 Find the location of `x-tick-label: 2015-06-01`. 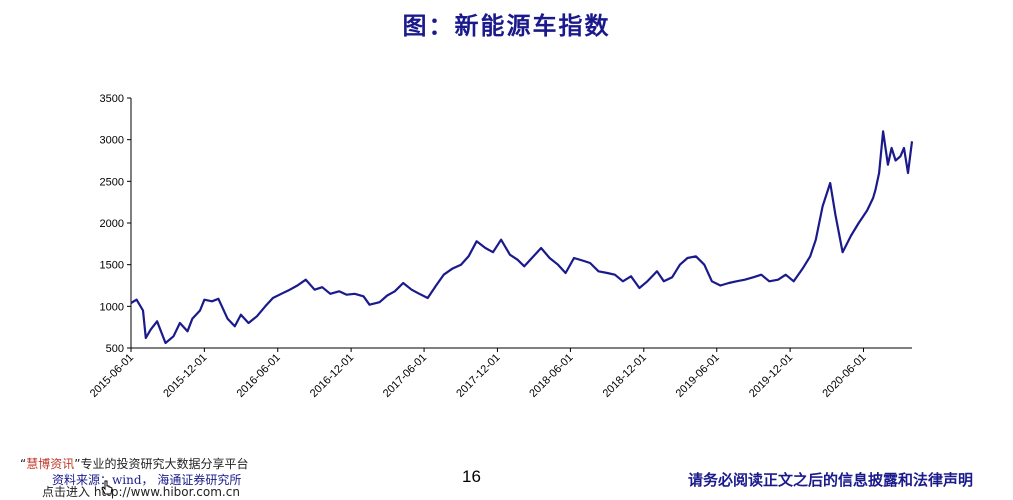

x-tick-label: 2015-06-01 is located at coordinates (112, 376).